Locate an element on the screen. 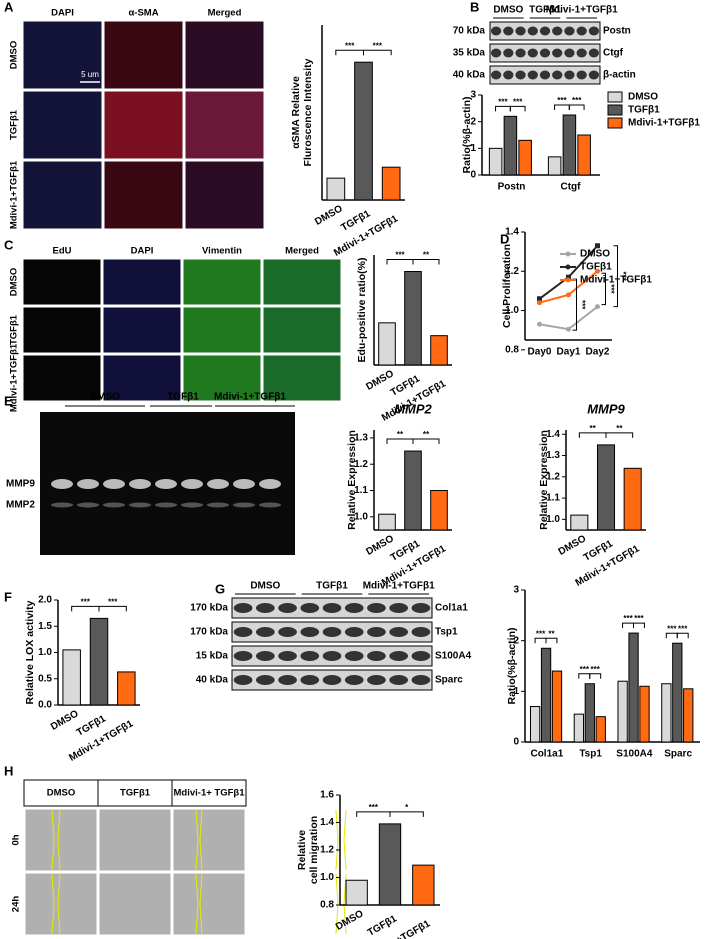 Image resolution: width=708 pixels, height=939 pixels. x-tick-label: Postn is located at coordinates (512, 187).